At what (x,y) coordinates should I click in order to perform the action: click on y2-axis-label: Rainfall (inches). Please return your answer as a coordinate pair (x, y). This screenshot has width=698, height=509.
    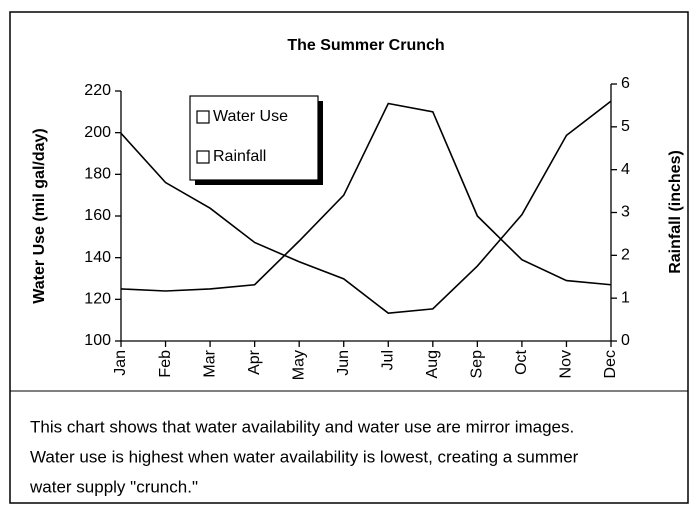
    Looking at the image, I should click on (675, 212).